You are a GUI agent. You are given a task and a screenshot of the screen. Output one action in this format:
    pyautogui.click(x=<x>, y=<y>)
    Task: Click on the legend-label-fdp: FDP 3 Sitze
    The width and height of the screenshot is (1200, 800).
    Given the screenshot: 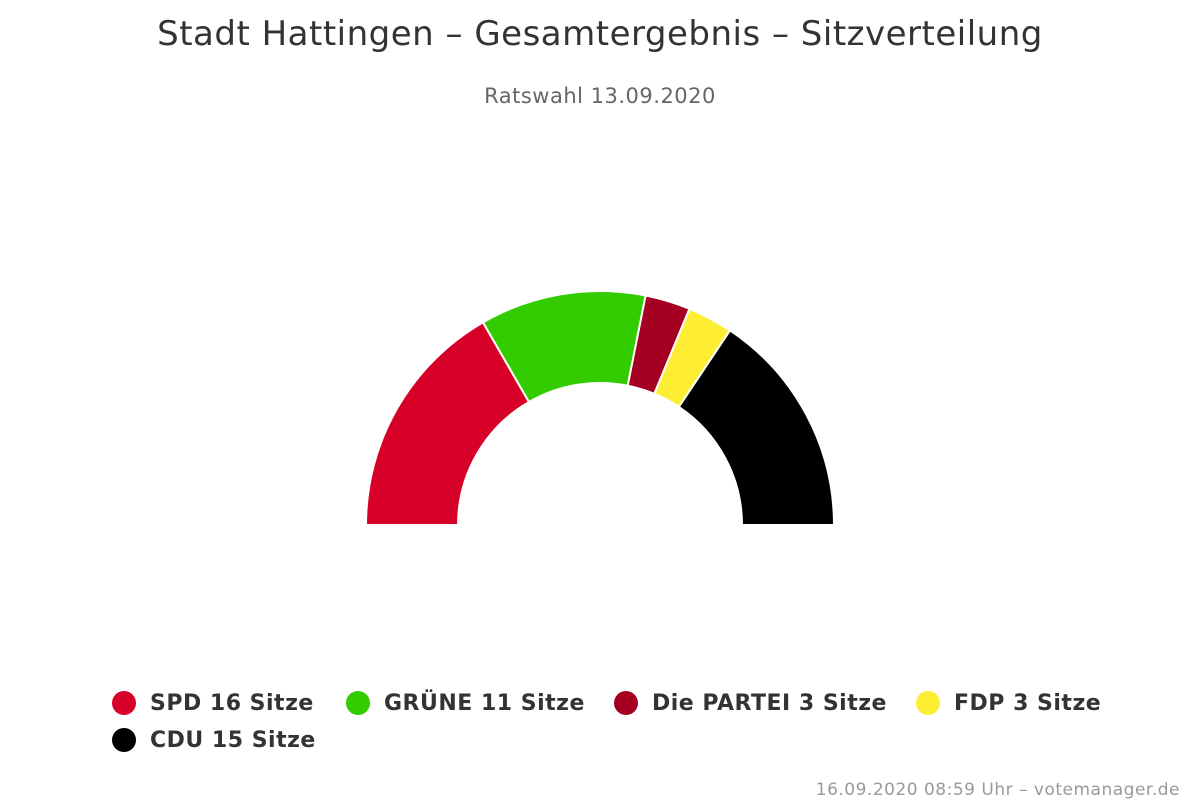 What is the action you would take?
    pyautogui.click(x=1028, y=703)
    